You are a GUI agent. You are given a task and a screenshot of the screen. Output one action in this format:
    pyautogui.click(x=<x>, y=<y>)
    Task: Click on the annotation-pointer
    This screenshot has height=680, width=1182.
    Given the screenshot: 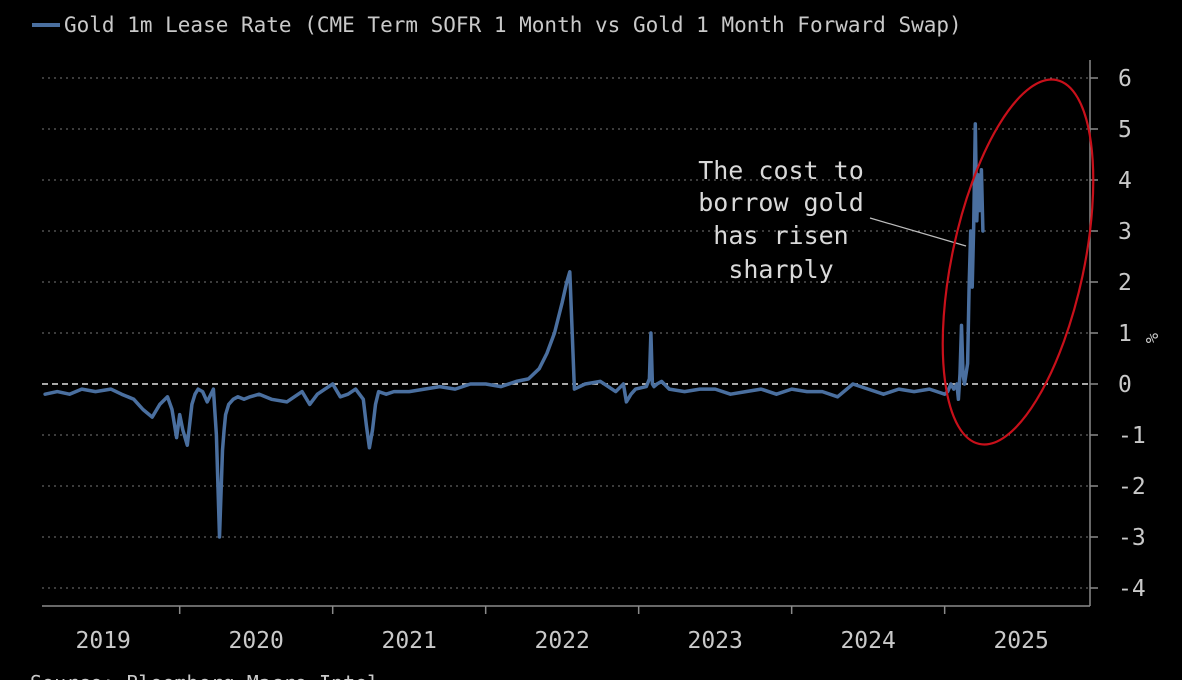 What is the action you would take?
    pyautogui.click(x=918, y=232)
    